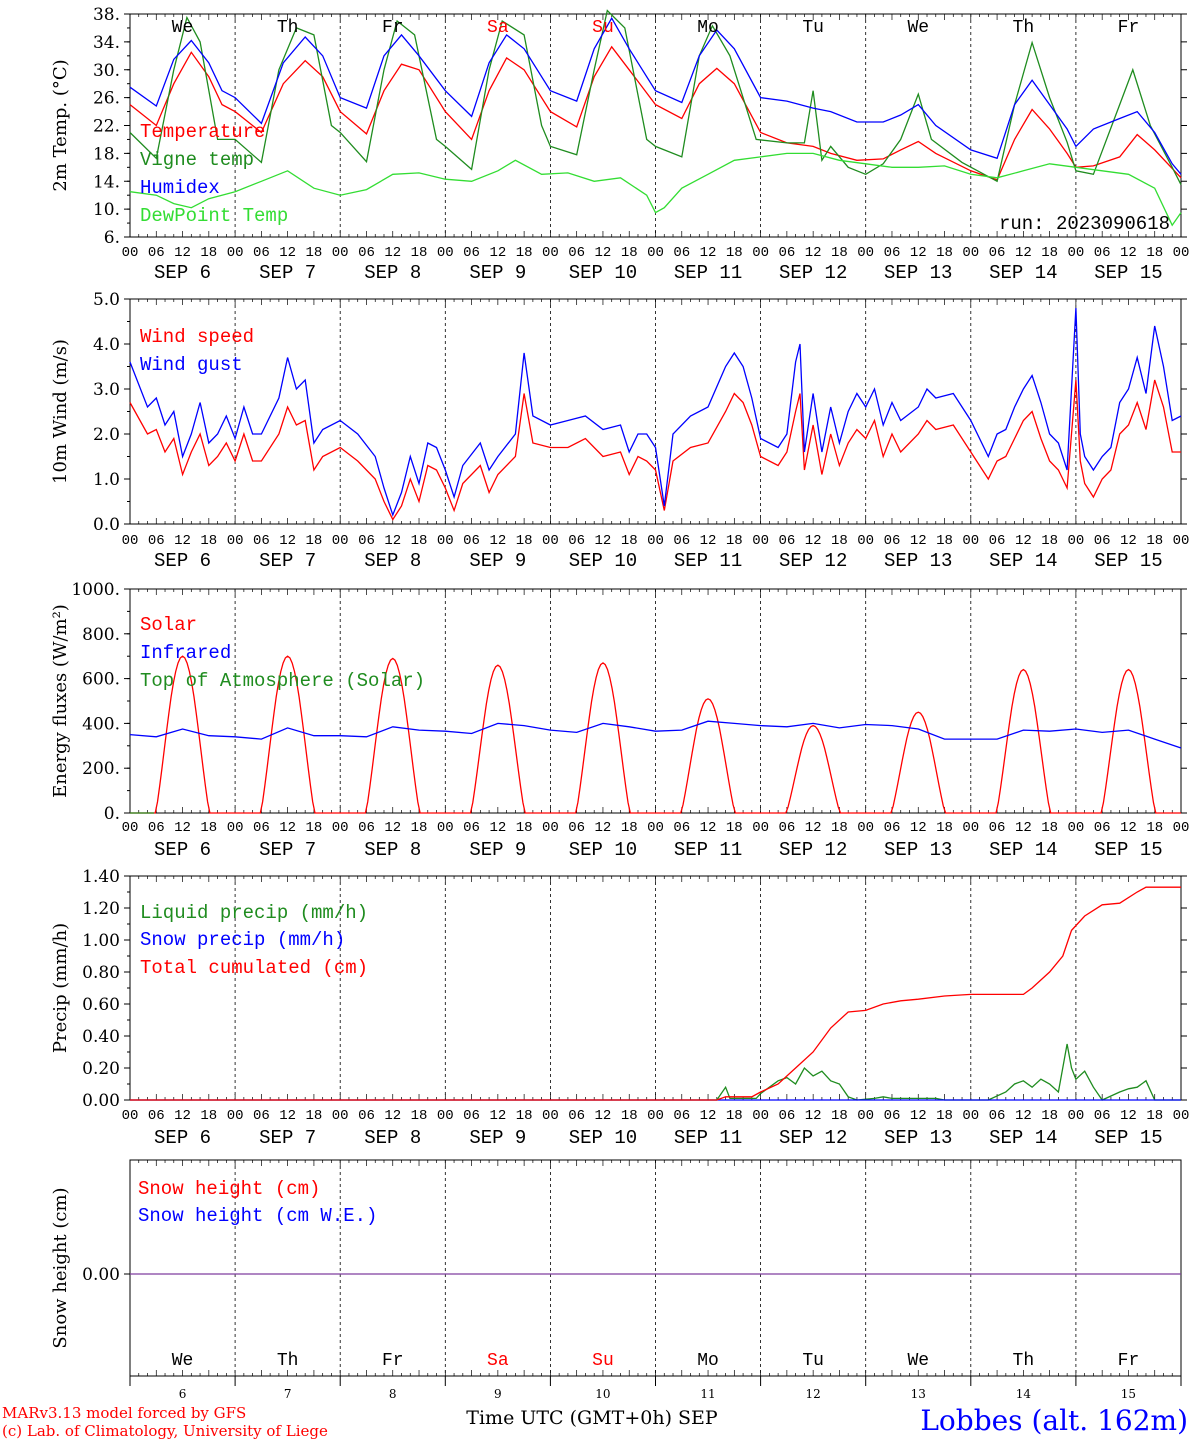  What do you see at coordinates (106, 71) in the screenshot?
I see `y-tick-label: 30.` at bounding box center [106, 71].